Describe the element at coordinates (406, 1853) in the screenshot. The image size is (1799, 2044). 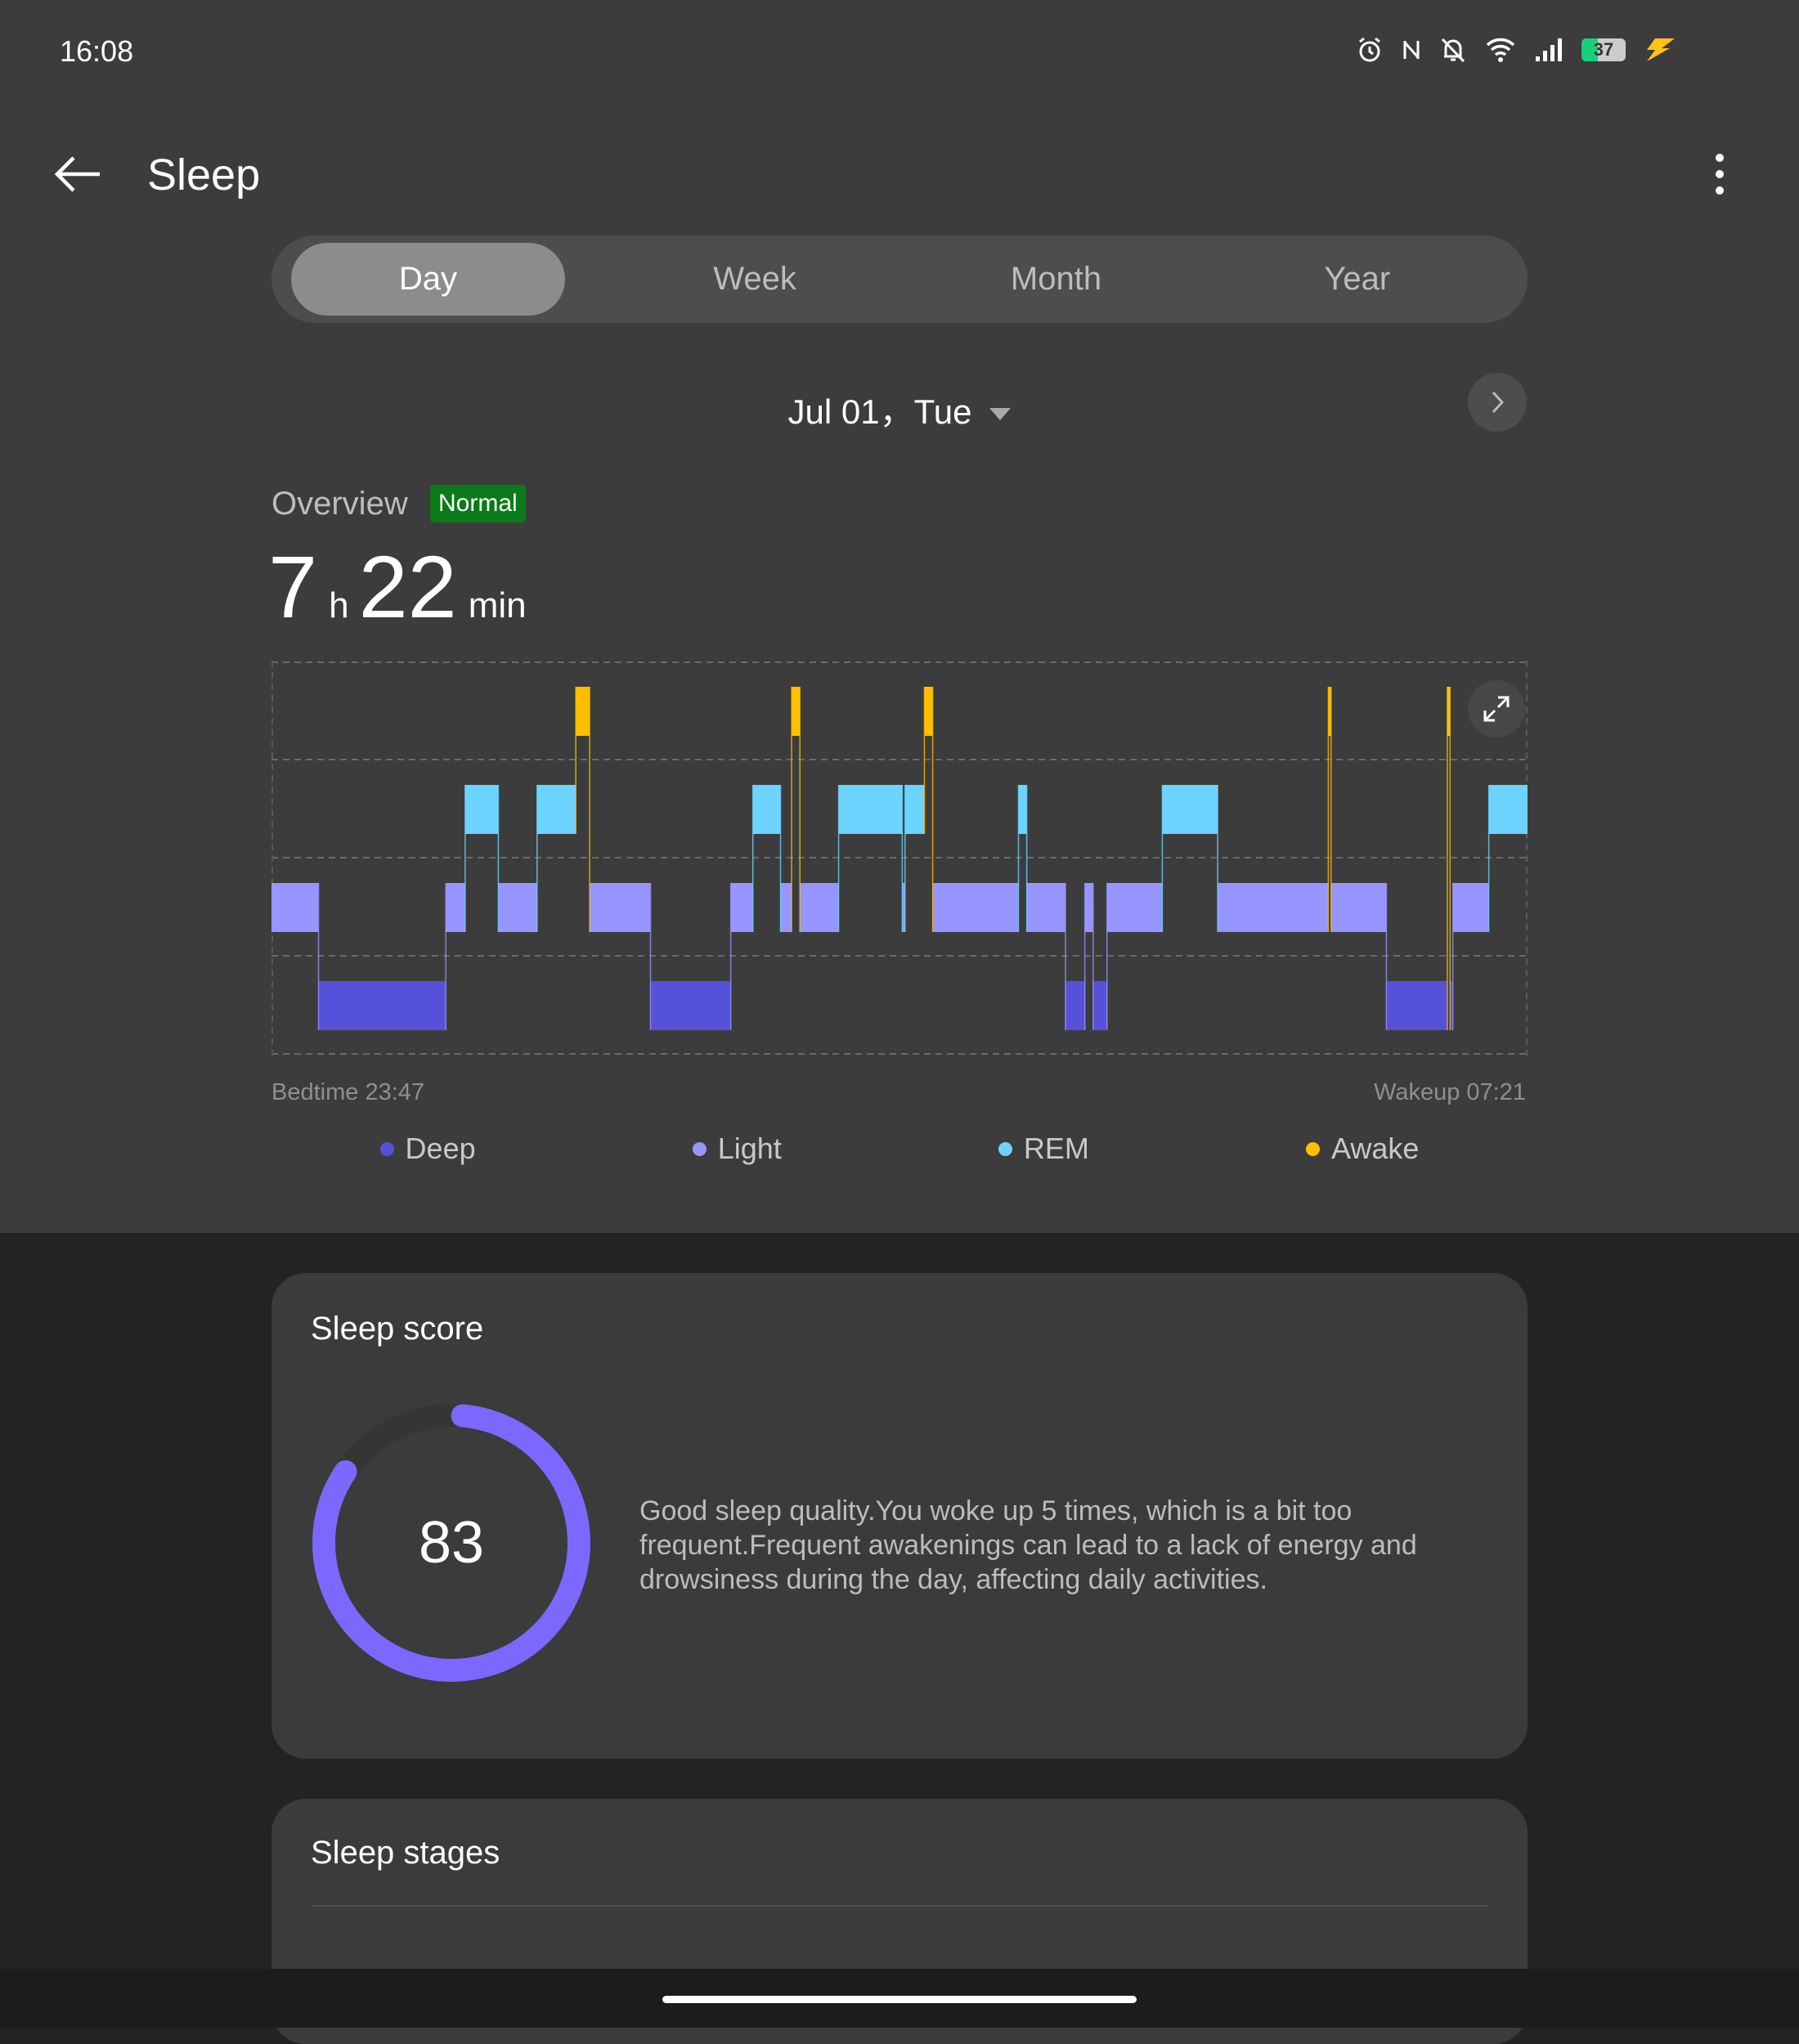
I see `card-title: Sleep stages` at that location.